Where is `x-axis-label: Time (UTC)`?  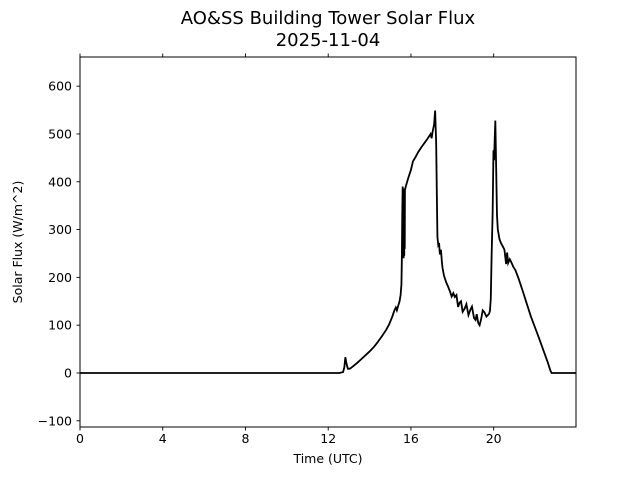
x-axis-label: Time (UTC) is located at coordinates (327, 458).